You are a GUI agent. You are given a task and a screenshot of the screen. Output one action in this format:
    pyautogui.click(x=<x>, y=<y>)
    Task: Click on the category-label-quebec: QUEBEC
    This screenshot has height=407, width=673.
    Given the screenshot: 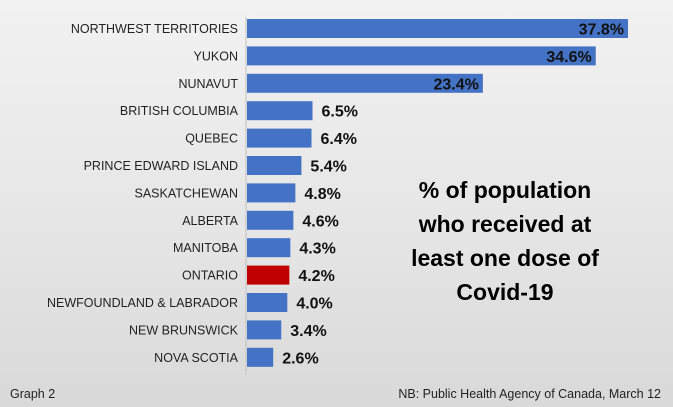 What is the action you would take?
    pyautogui.click(x=211, y=139)
    